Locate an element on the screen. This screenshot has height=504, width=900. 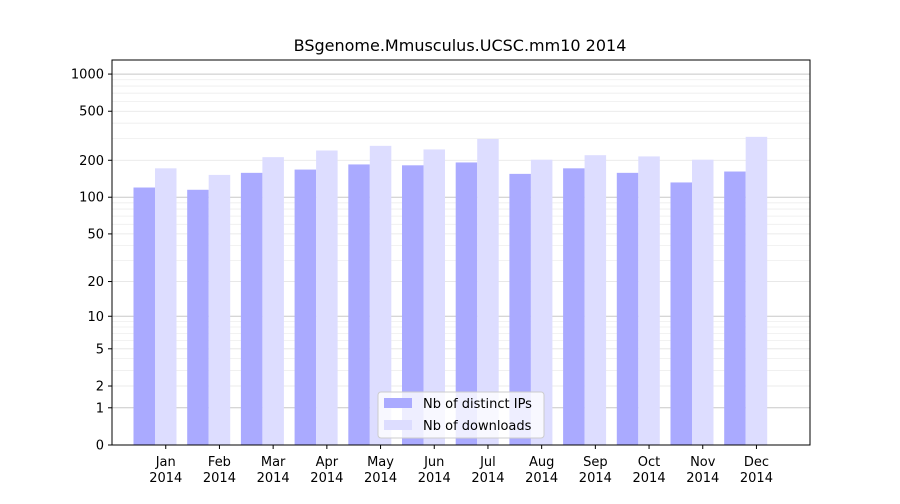
x-tick-label-month: Sep is located at coordinates (595, 462).